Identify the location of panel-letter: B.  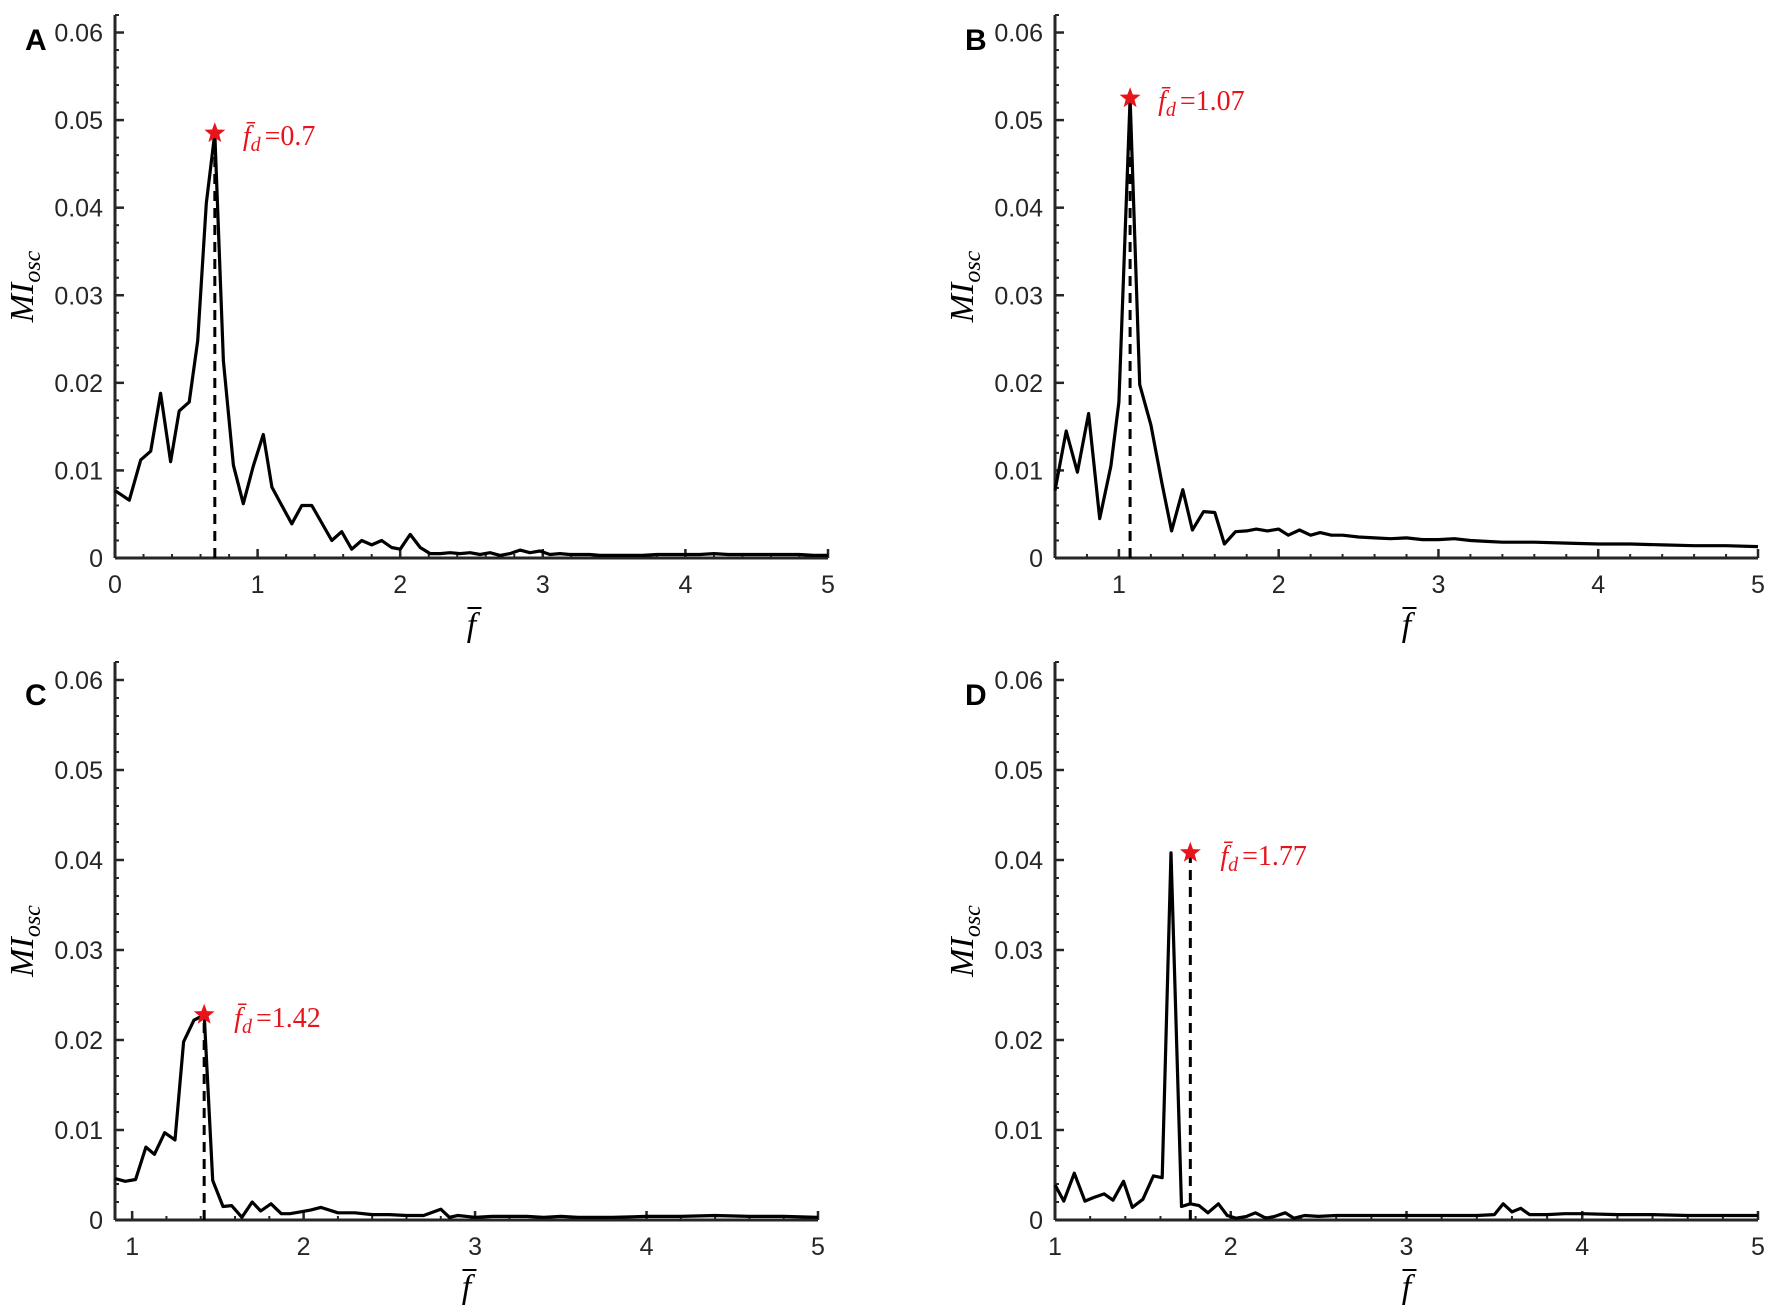
(976, 40).